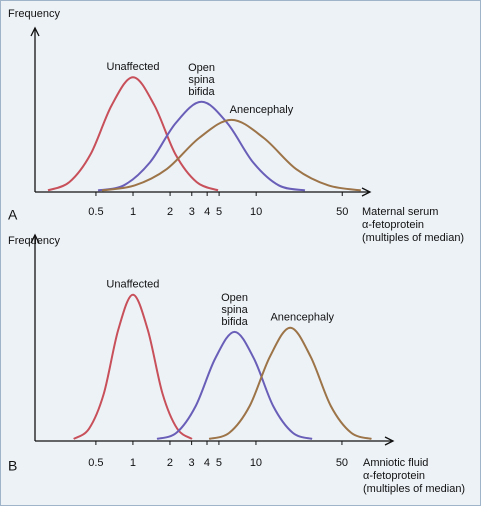 The width and height of the screenshot is (481, 506). I want to click on x-axis-label: Maternal serum, so click(400, 212).